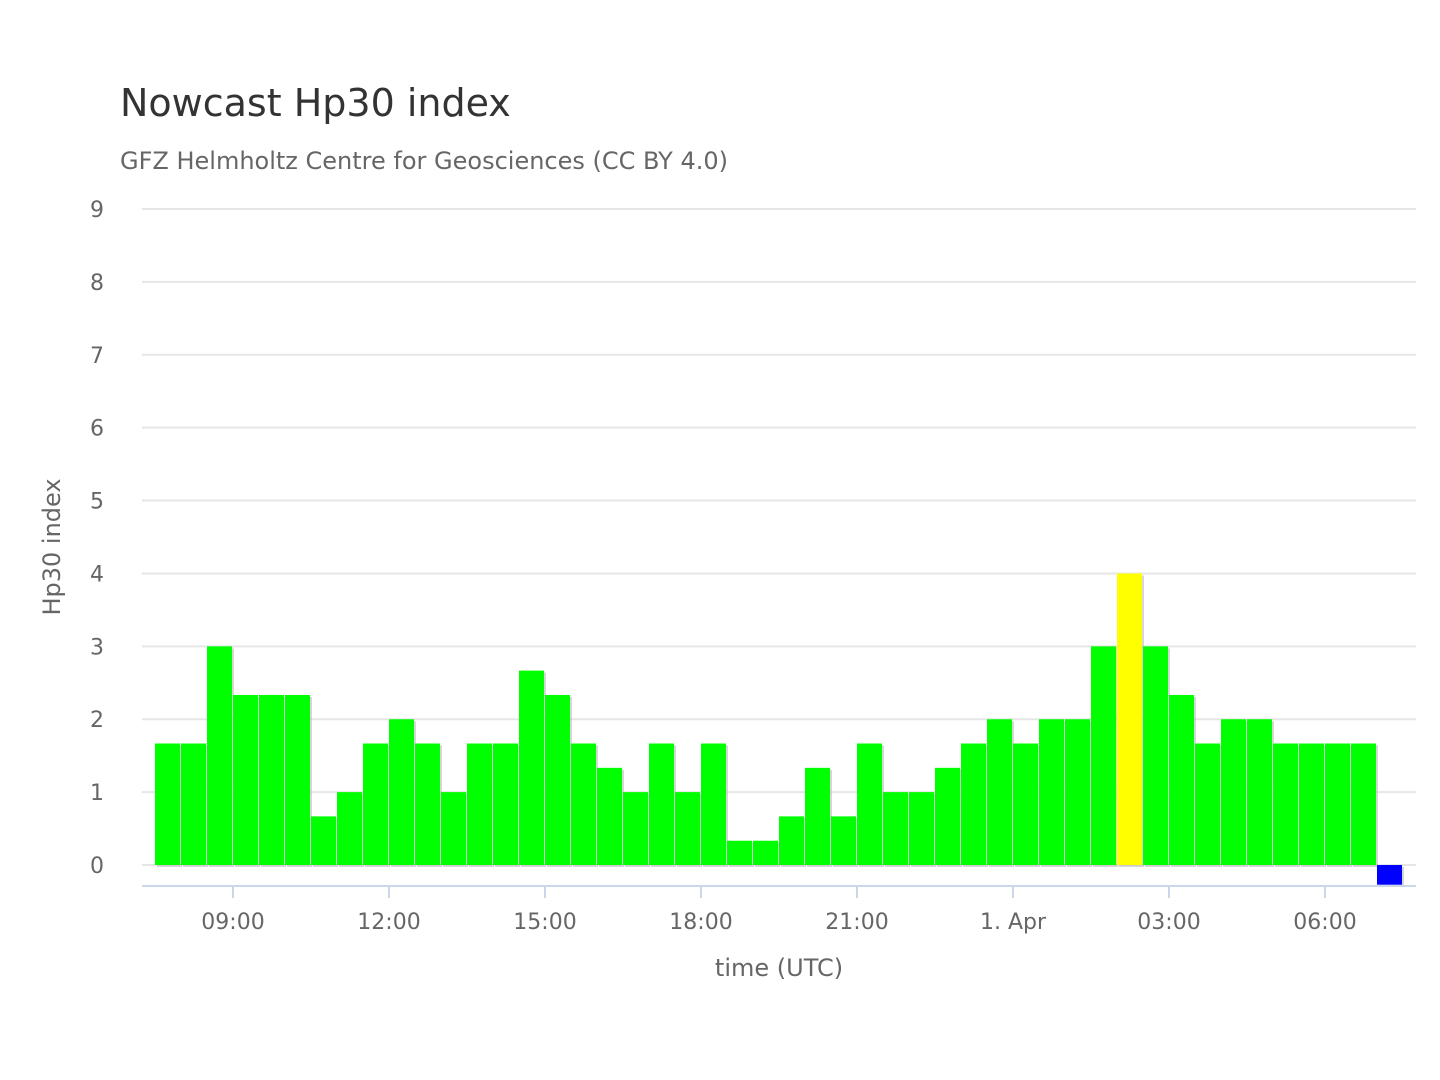 Image resolution: width=1440 pixels, height=1080 pixels. What do you see at coordinates (97, 210) in the screenshot?
I see `y-tick-label: 9` at bounding box center [97, 210].